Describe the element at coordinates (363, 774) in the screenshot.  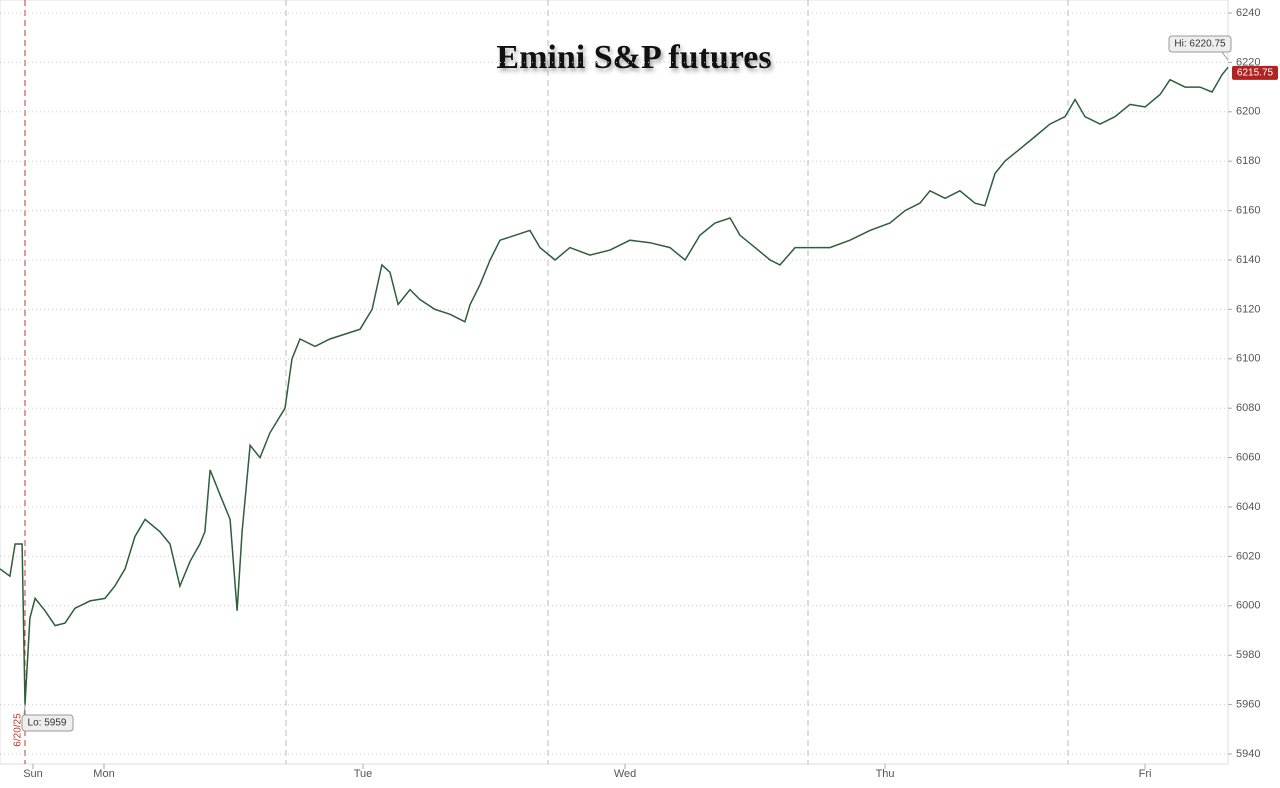
I see `x-tick-label: Tue` at that location.